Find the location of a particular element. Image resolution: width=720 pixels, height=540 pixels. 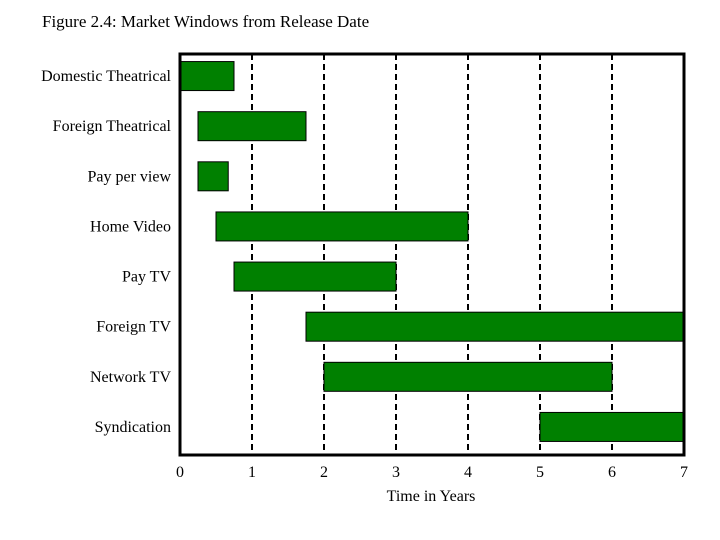

x-tick-labels: 0 1 2 3 4 5 6 7 is located at coordinates (432, 472).